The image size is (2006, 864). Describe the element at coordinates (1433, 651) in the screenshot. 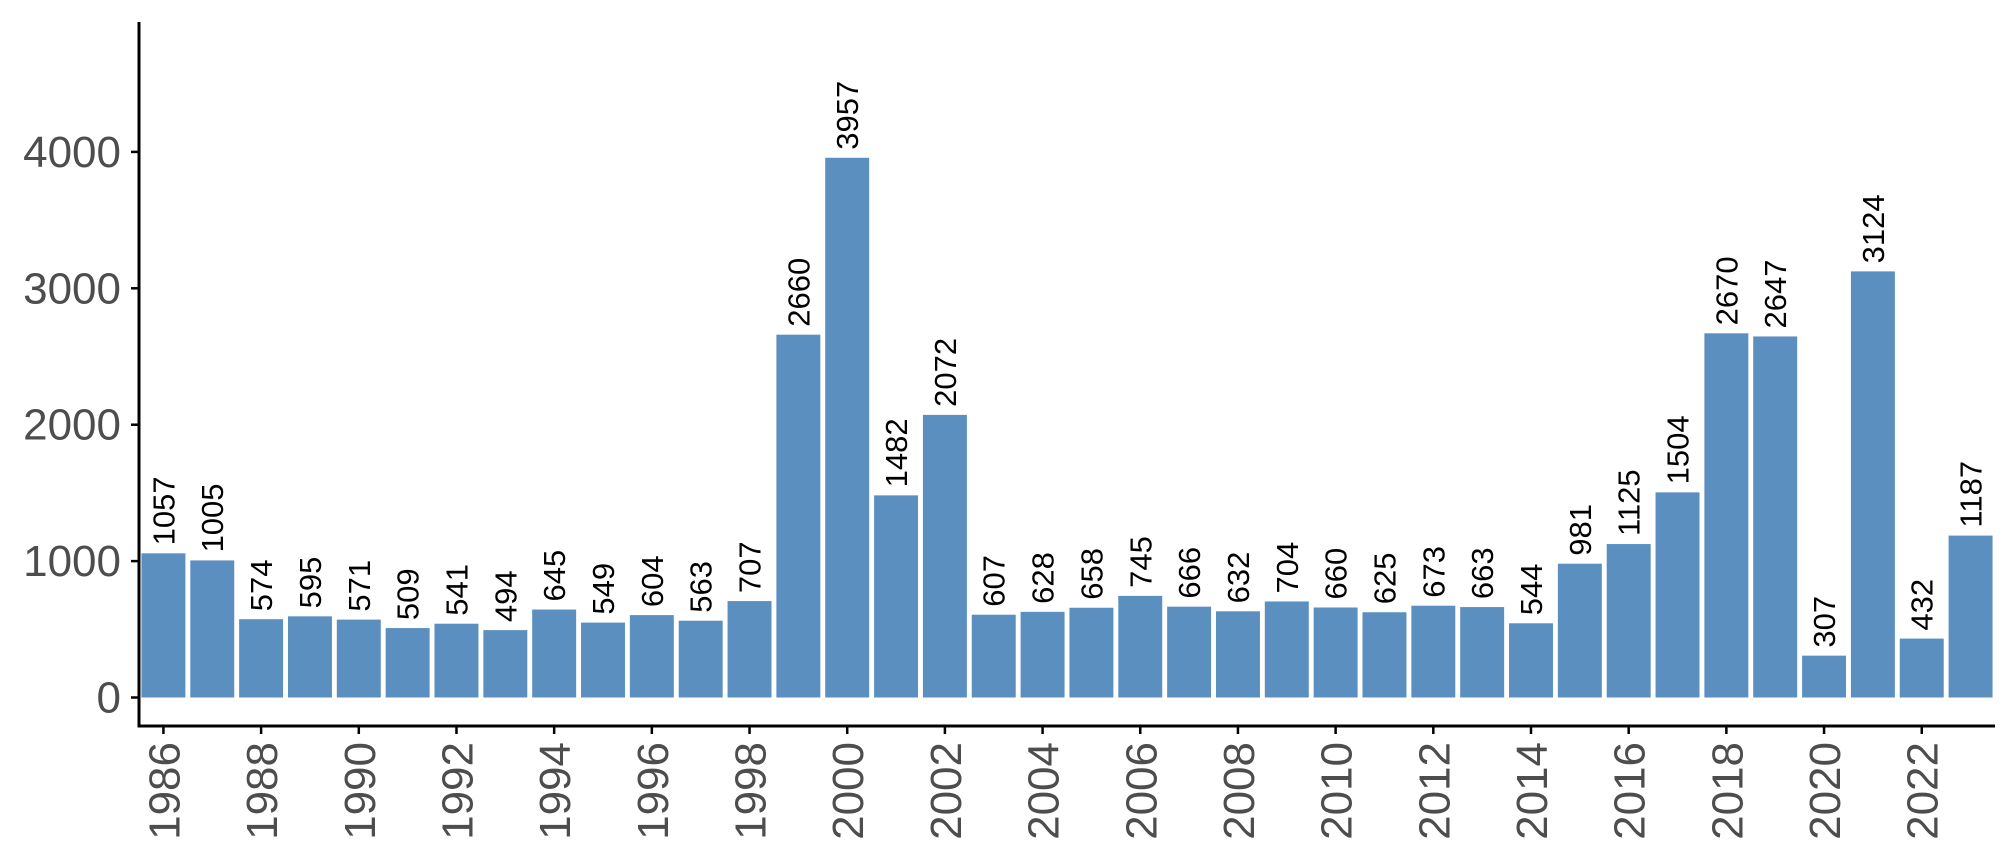

I see `bar-2012` at that location.